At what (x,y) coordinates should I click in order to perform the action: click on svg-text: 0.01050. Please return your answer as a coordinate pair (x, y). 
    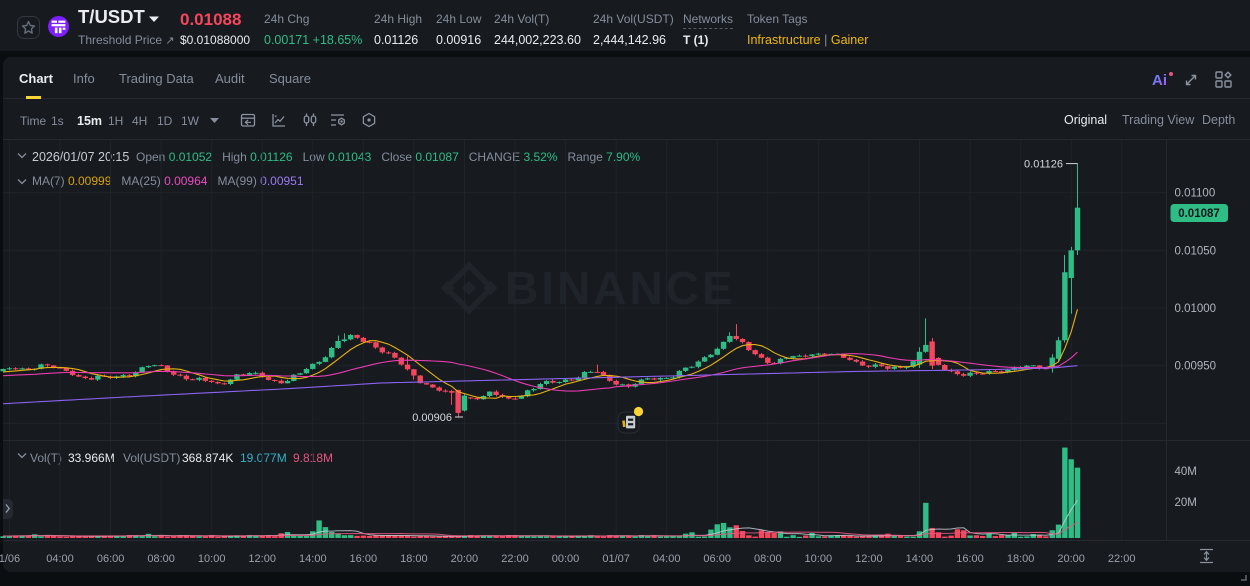
    Looking at the image, I should click on (1196, 251).